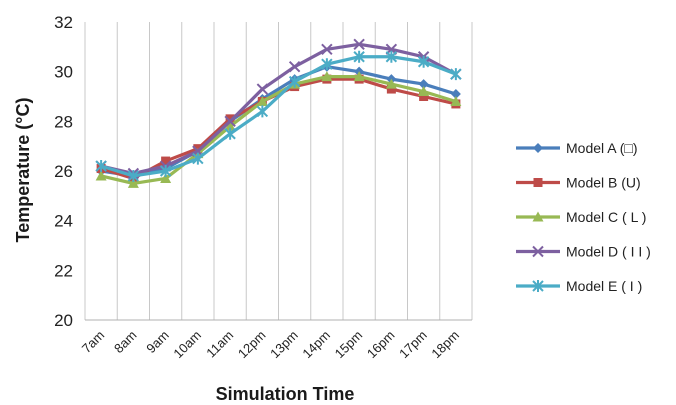  Describe the element at coordinates (219, 344) in the screenshot. I see `x-tick-label: 11am` at that location.